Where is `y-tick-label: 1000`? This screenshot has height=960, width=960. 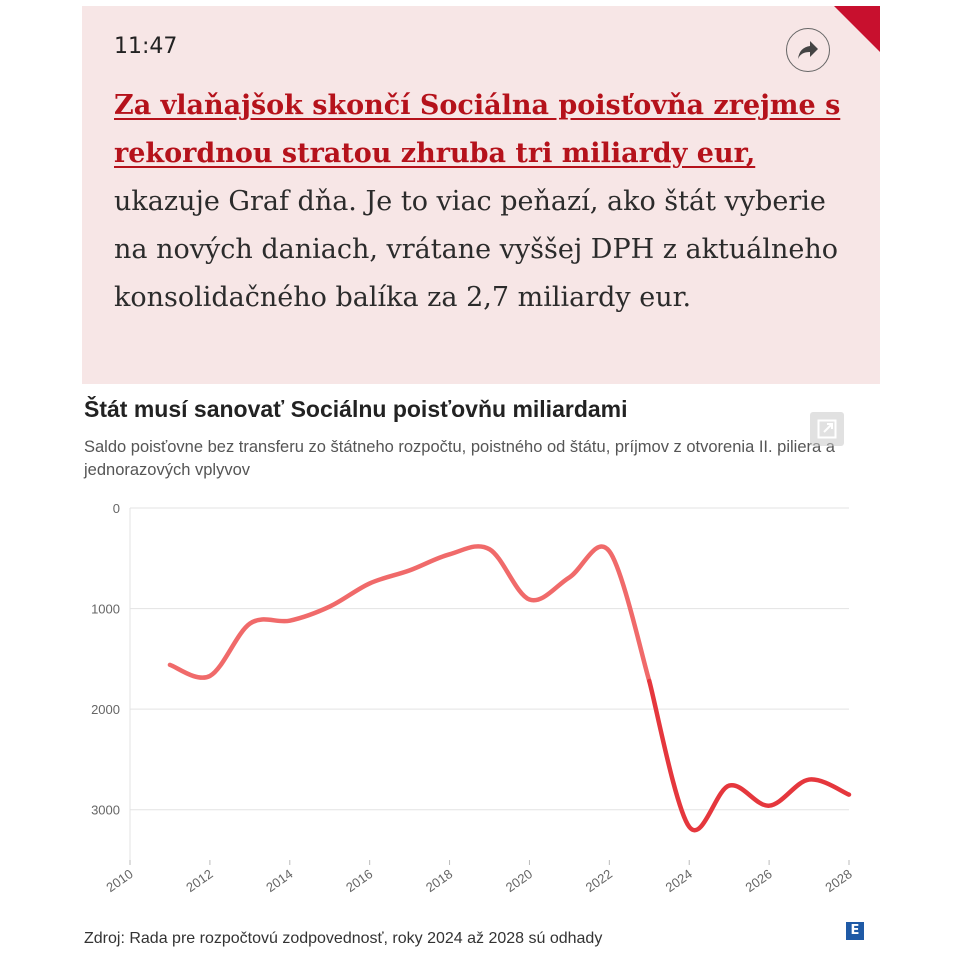 y-tick-label: 1000 is located at coordinates (105, 609).